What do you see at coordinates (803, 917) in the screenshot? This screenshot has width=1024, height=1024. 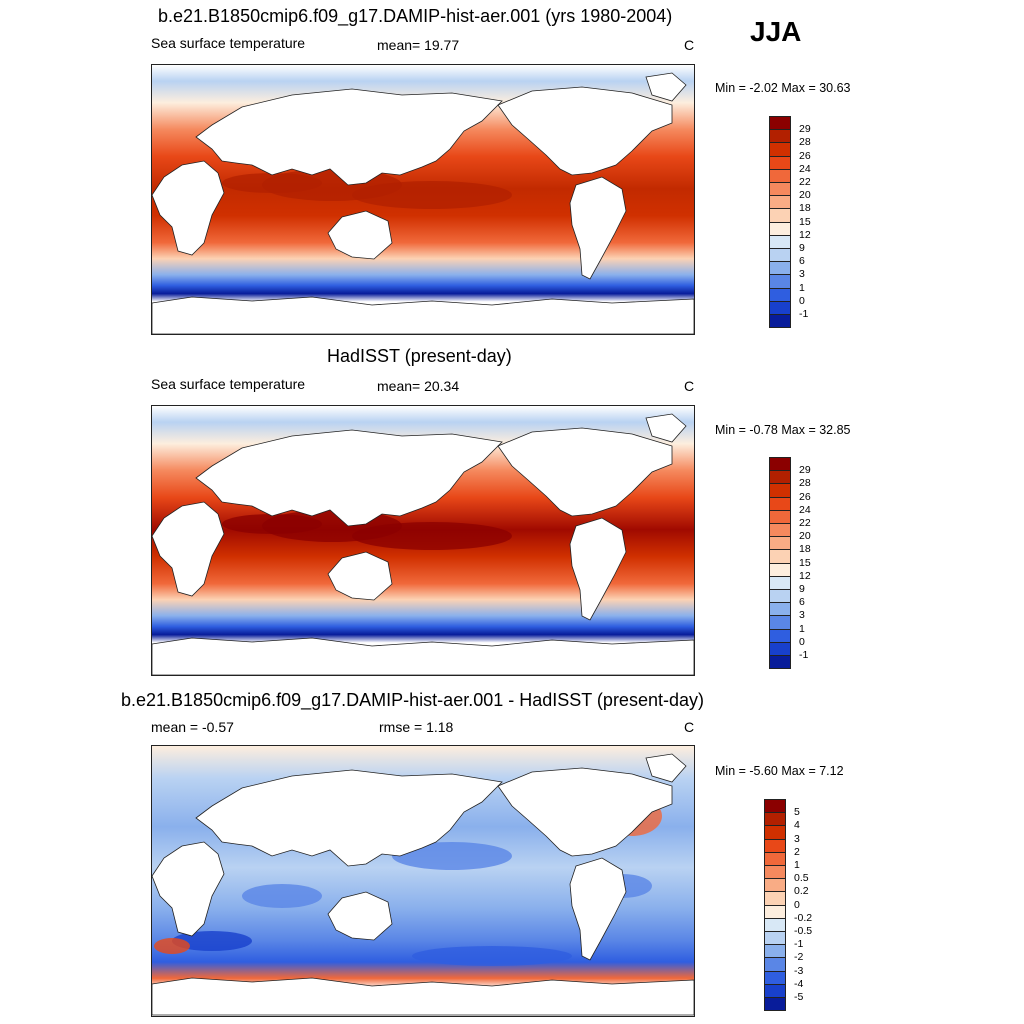 I see `colorbar-label: -0.2` at bounding box center [803, 917].